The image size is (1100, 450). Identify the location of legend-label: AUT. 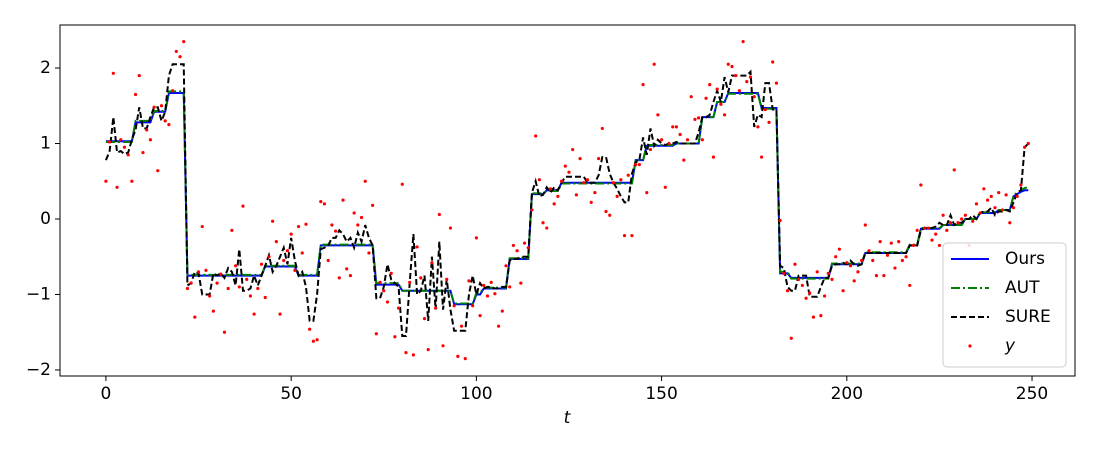
(1022, 288).